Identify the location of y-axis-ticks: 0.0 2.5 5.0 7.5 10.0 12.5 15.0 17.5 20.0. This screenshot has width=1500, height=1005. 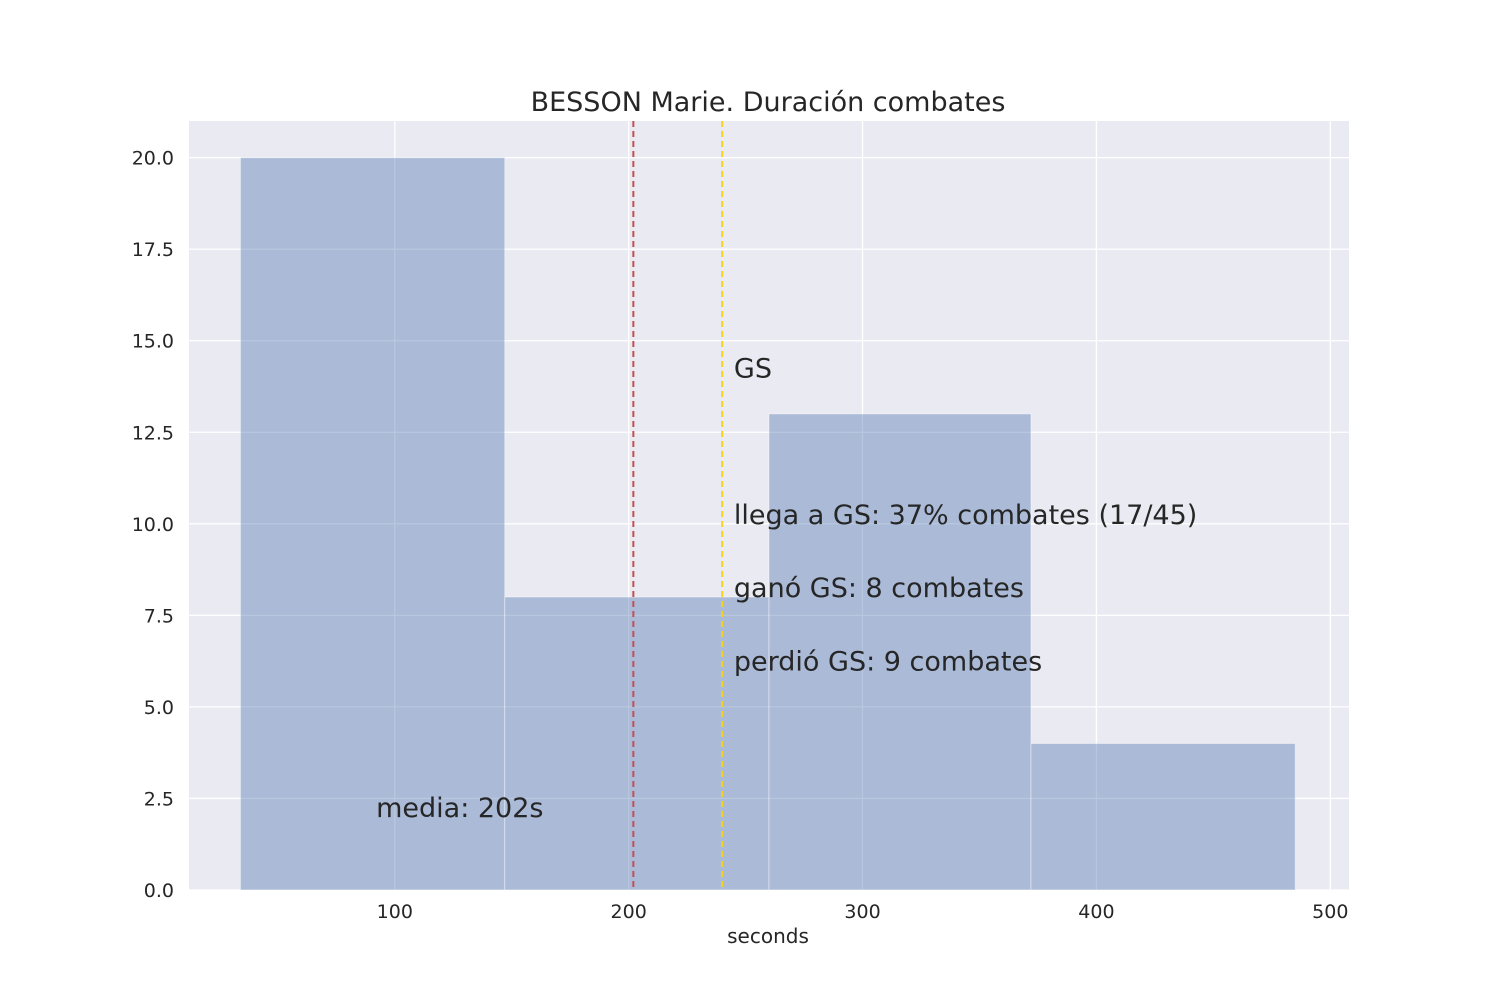
(153, 525).